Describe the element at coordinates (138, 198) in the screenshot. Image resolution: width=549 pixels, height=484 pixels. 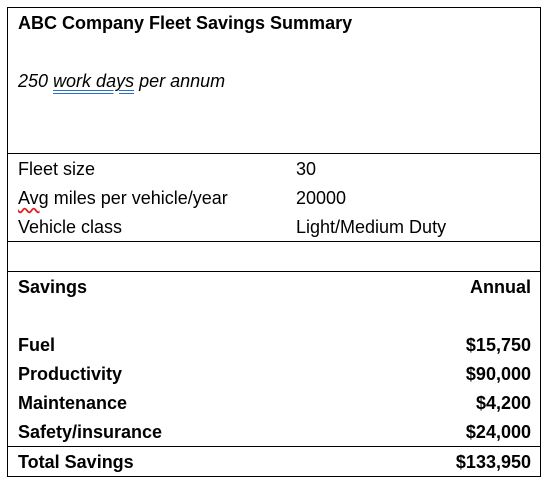
I see `avg-miles-label-rest: miles per vehicle/year` at that location.